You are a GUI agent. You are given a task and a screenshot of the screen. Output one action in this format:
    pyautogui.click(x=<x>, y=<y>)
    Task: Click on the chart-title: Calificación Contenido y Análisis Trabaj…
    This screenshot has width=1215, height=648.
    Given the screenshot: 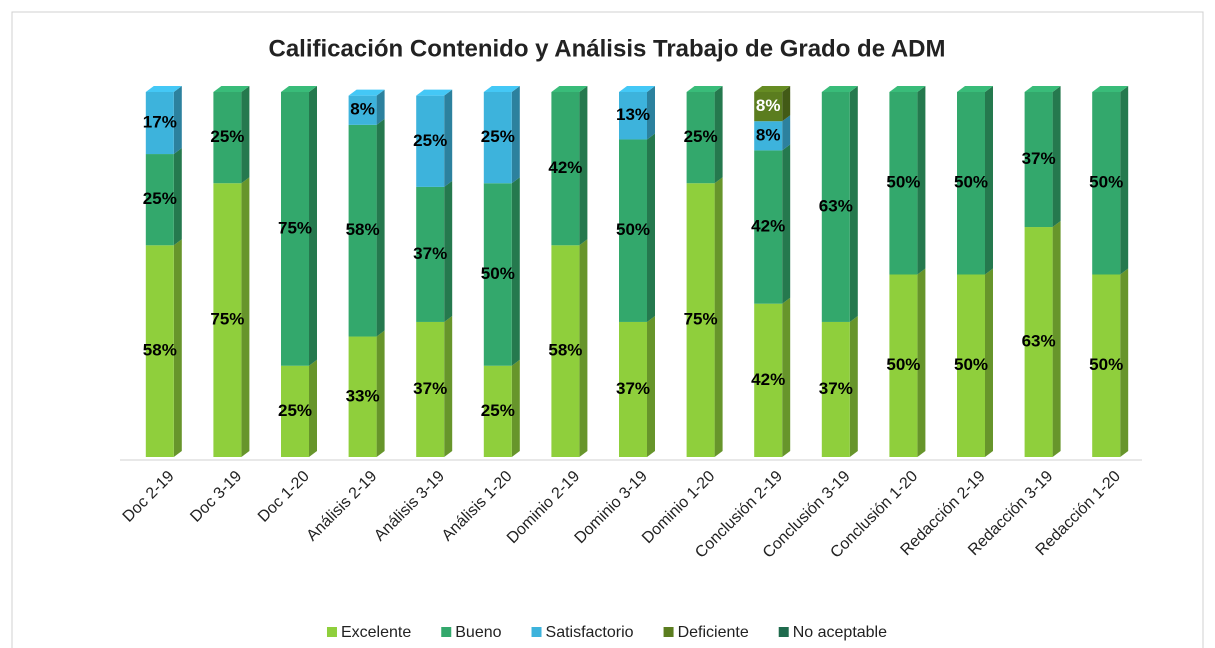 What is the action you would take?
    pyautogui.click(x=606, y=48)
    